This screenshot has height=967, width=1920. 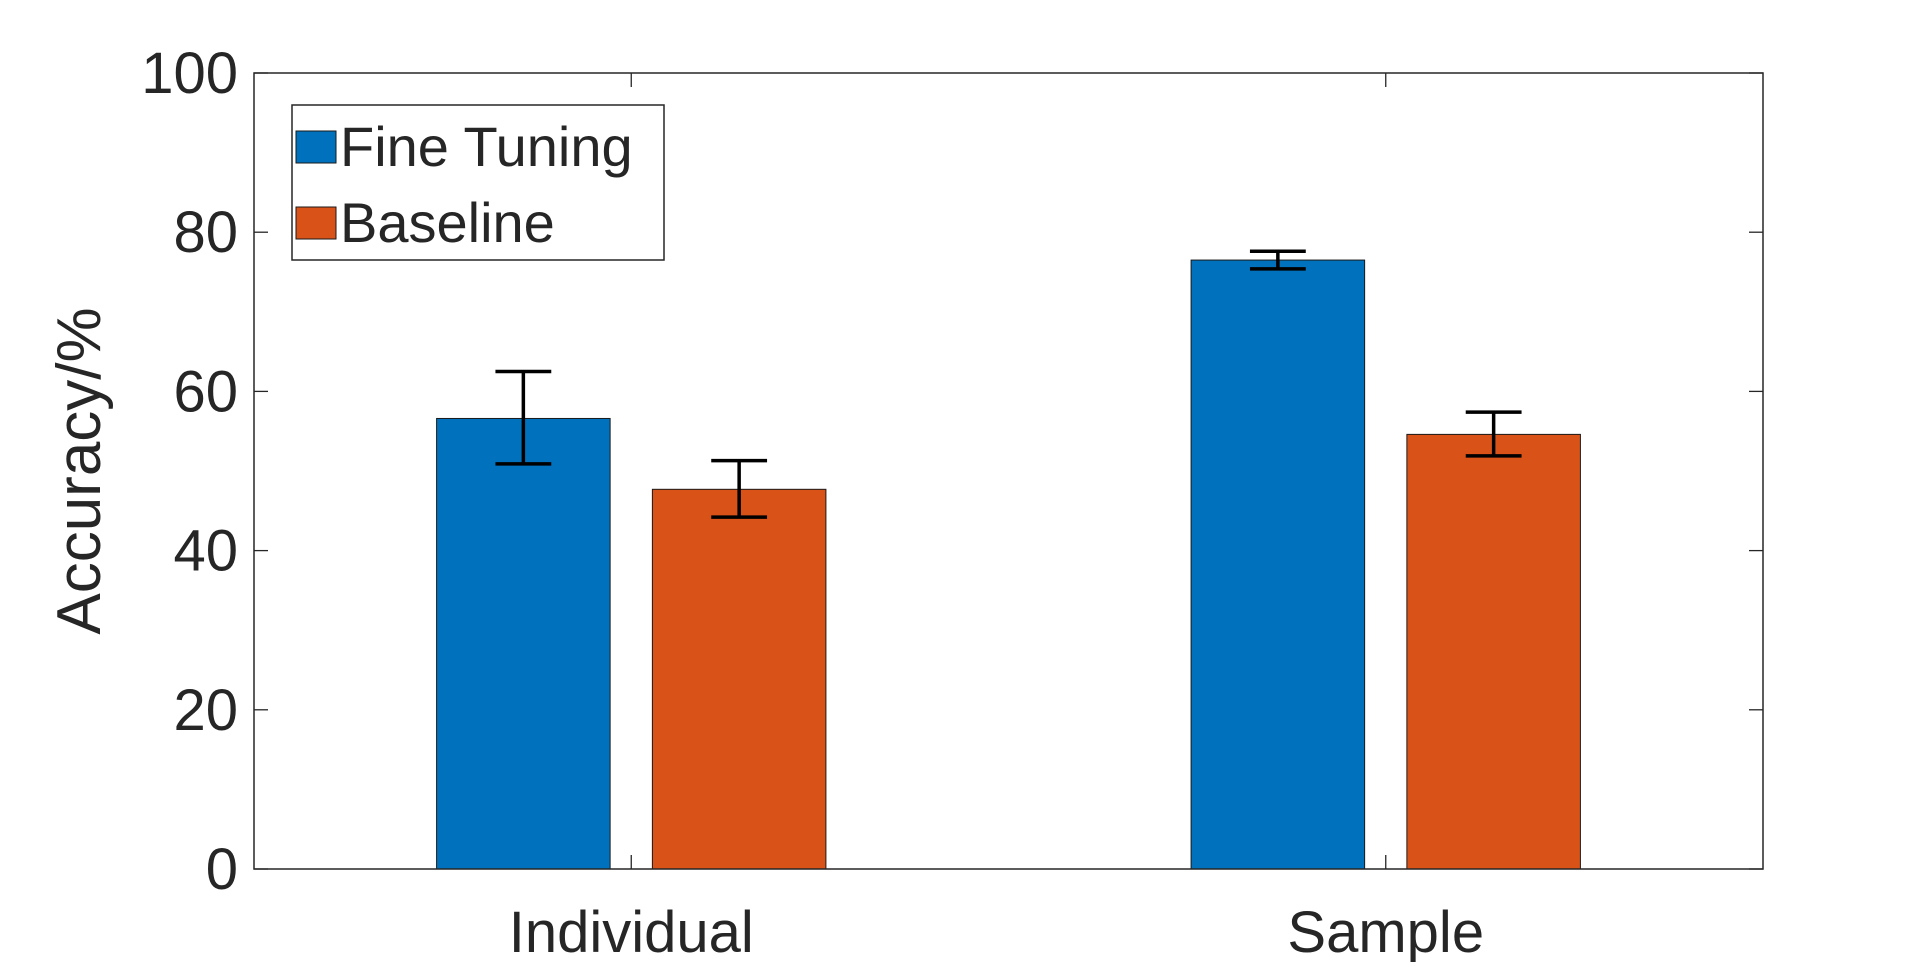 What do you see at coordinates (631, 931) in the screenshot?
I see `x-tick-label: Individual` at bounding box center [631, 931].